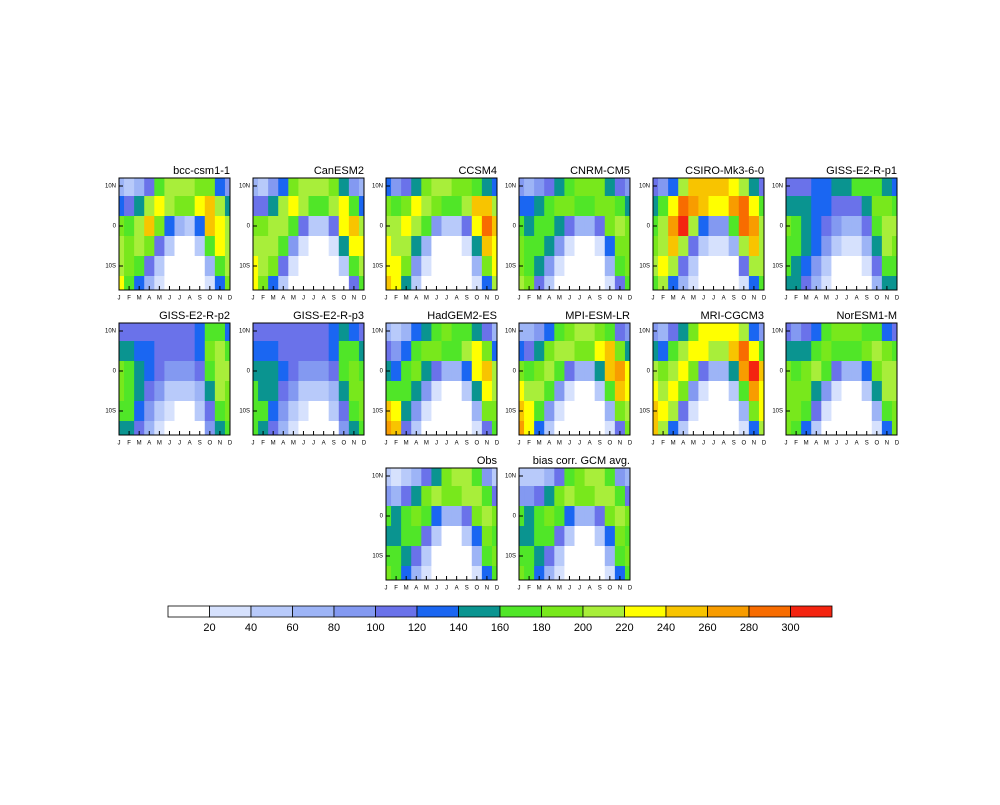  I want to click on colorbar-label: 220, so click(624, 628).